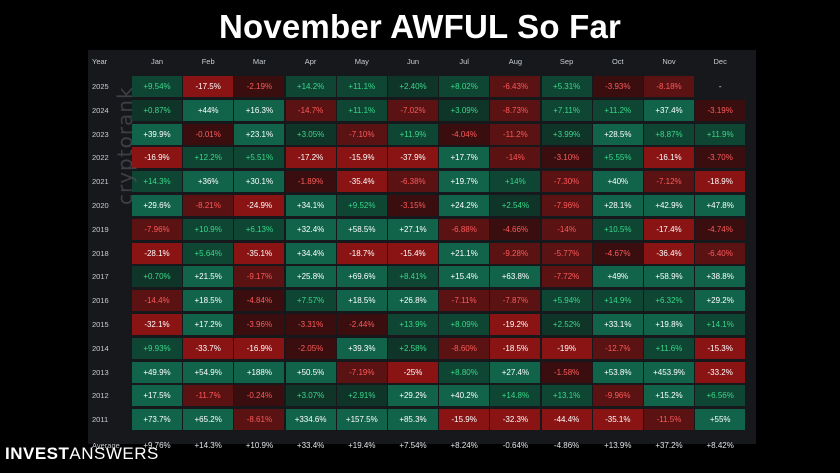 This screenshot has width=840, height=473. What do you see at coordinates (566, 445) in the screenshot?
I see `average-cell: -4.86%` at bounding box center [566, 445].